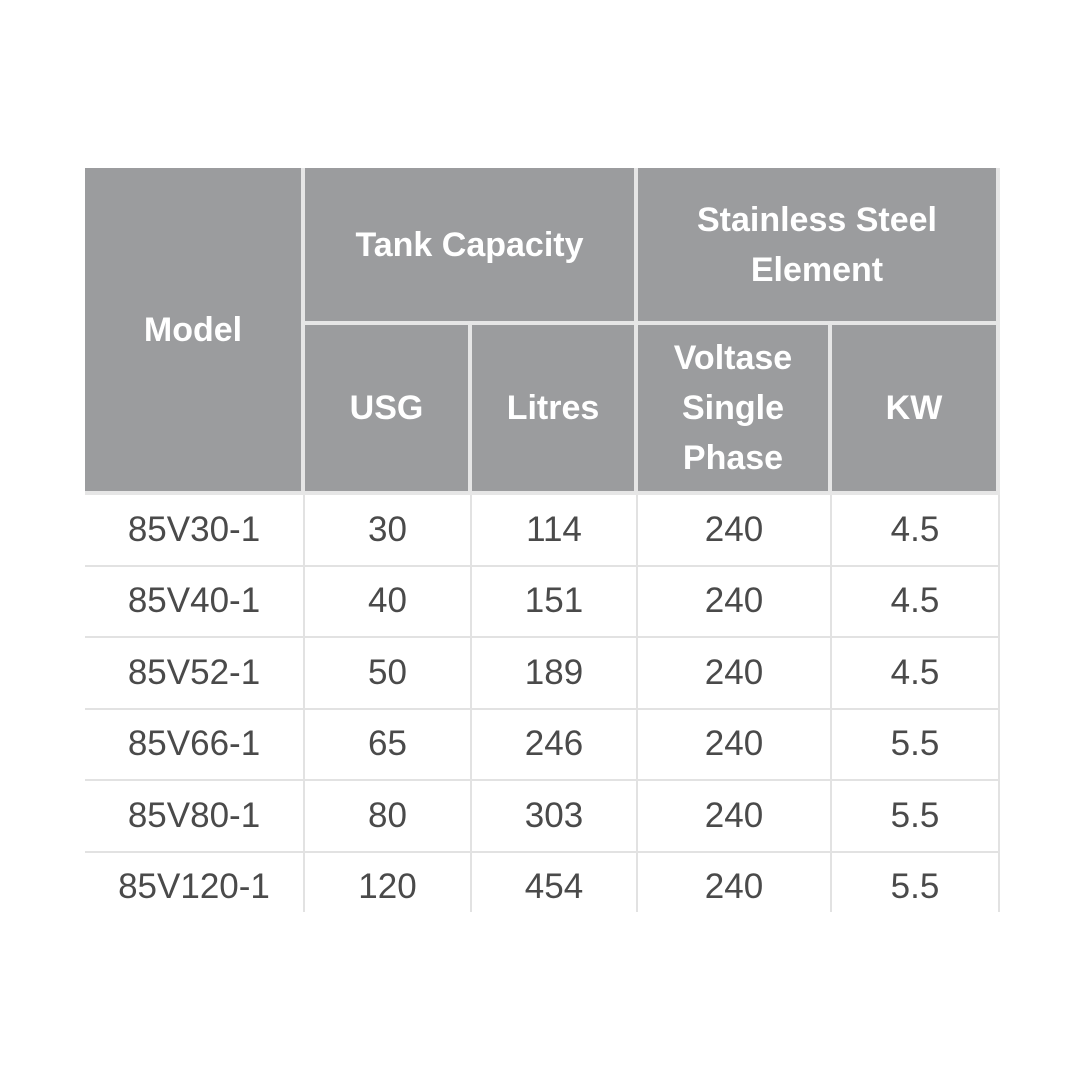 The height and width of the screenshot is (1080, 1080). Describe the element at coordinates (388, 674) in the screenshot. I see `table-cell: 50` at that location.